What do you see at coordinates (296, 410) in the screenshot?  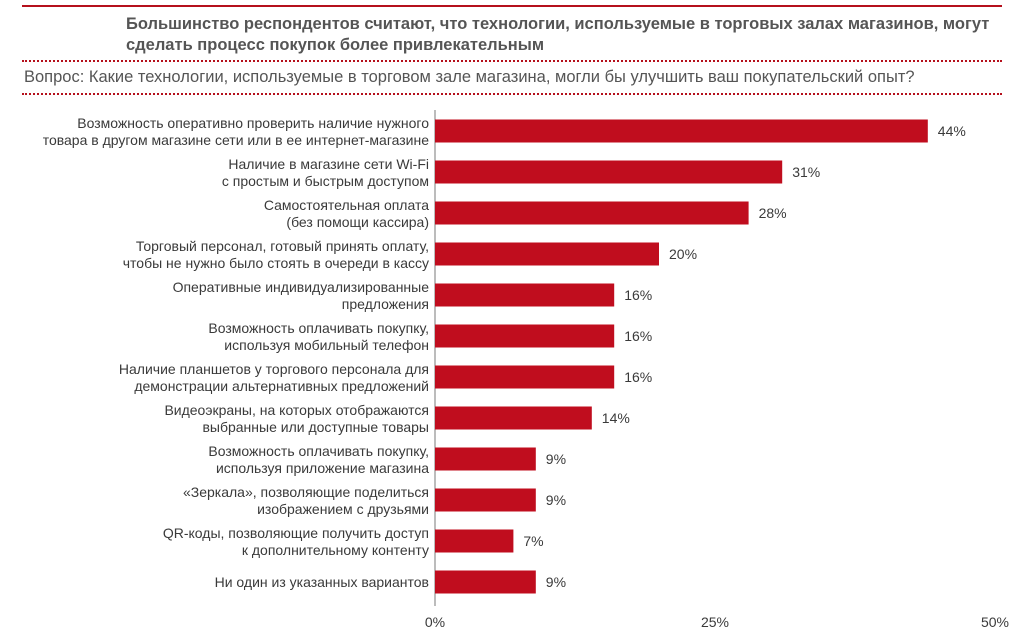 I see `category-label: Видеоэкраны, на которых отображаются` at bounding box center [296, 410].